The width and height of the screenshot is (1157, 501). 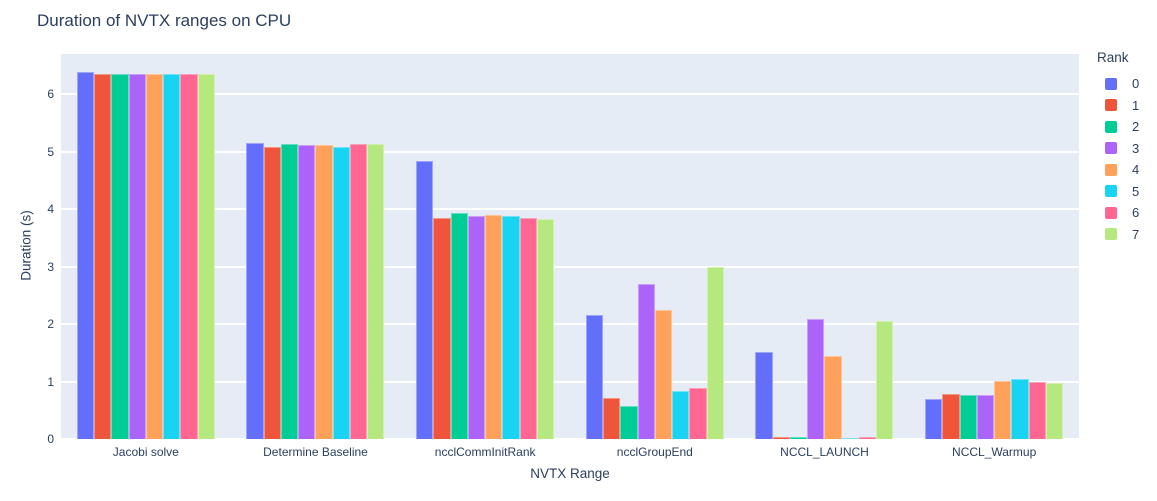 I want to click on bar-rank-3-ncclcomminitrank, so click(x=476, y=327).